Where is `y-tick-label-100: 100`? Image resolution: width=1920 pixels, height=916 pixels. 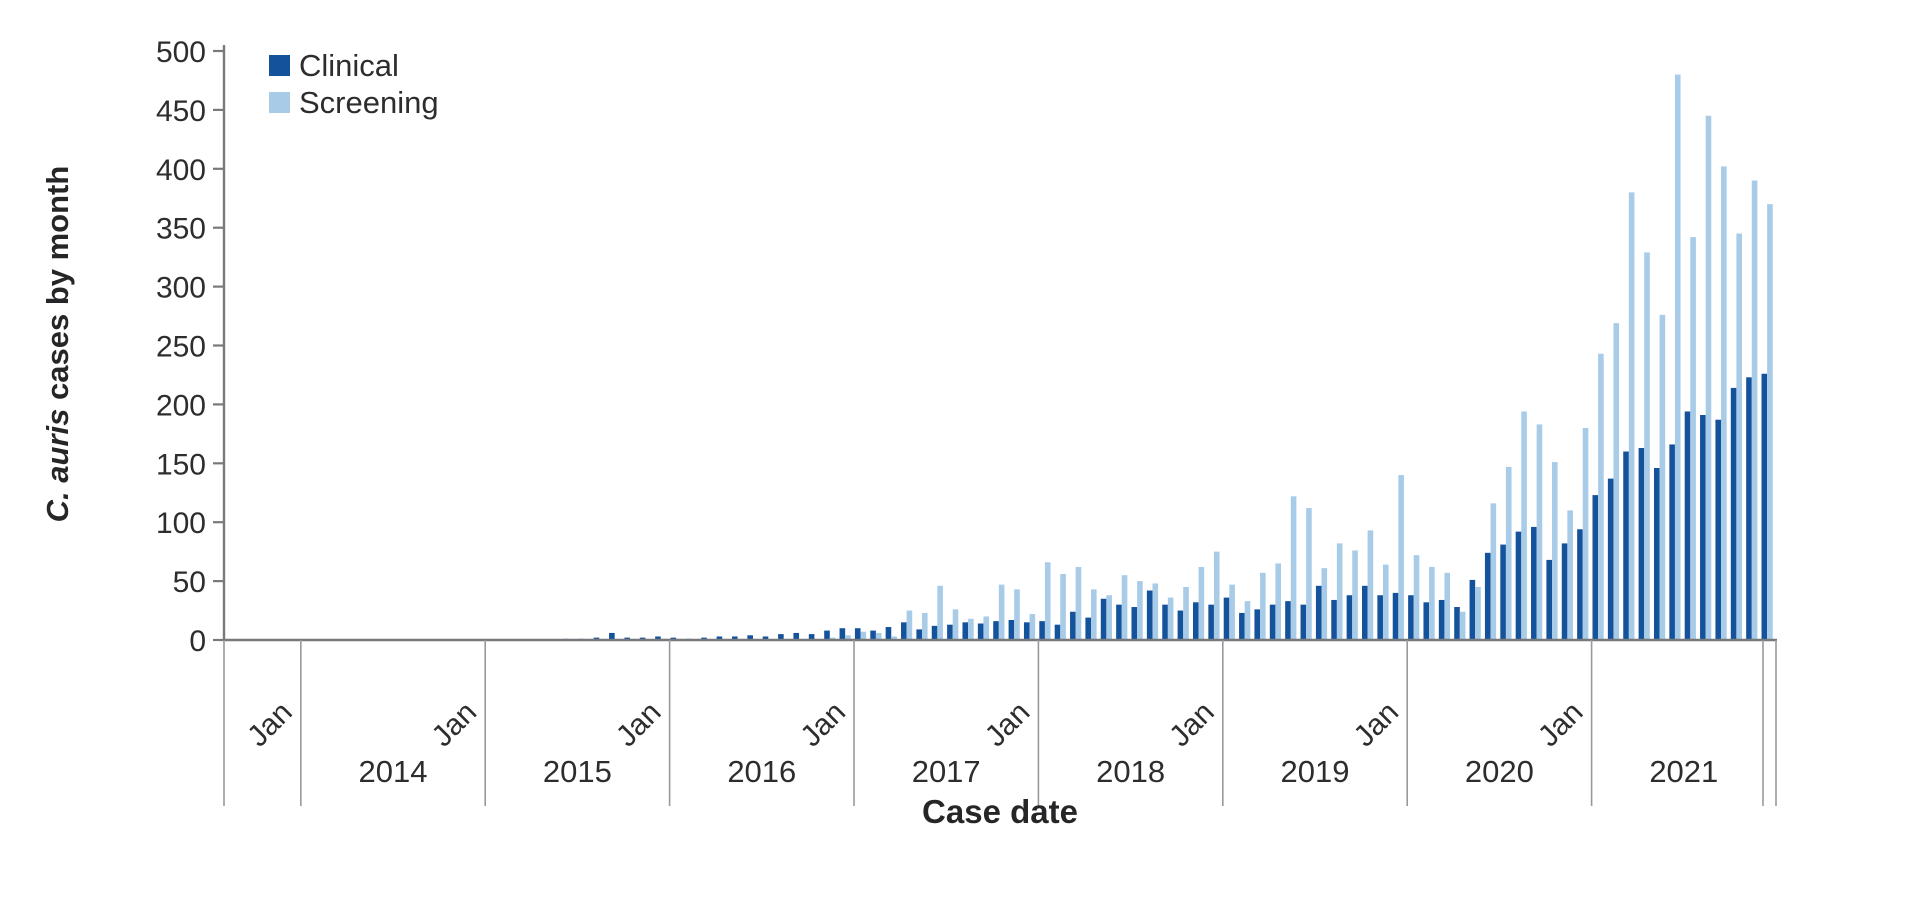
y-tick-label-100: 100 is located at coordinates (181, 523).